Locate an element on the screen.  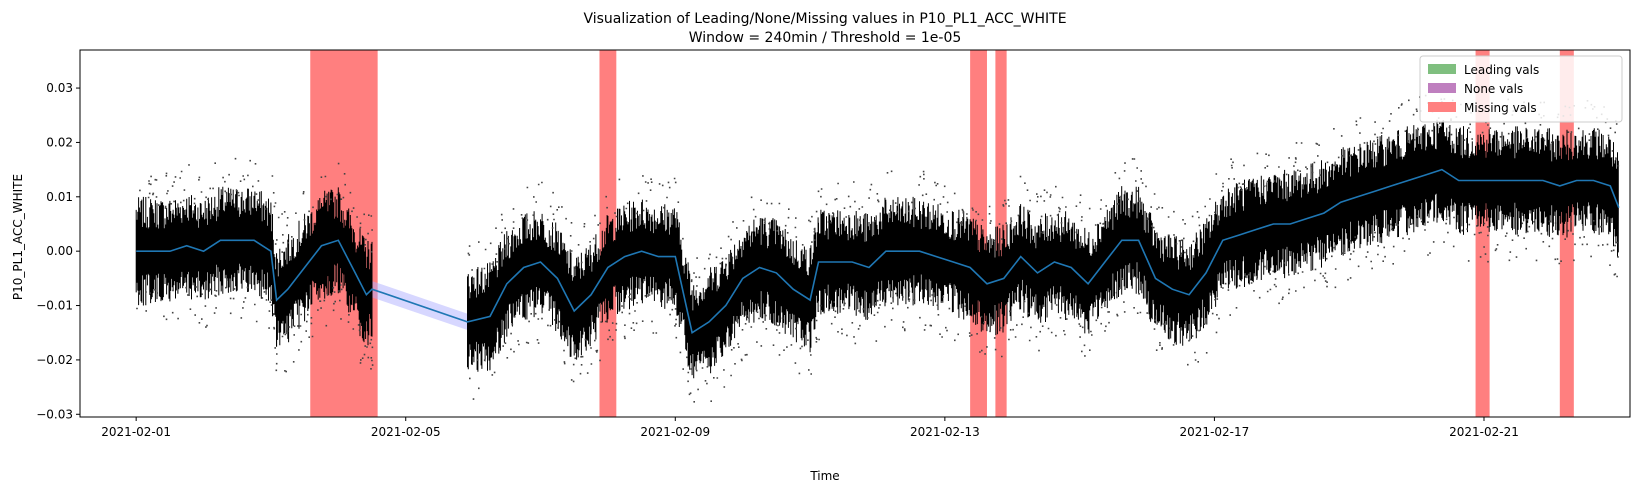
y-tick-label: −0.02 is located at coordinates (54, 360).